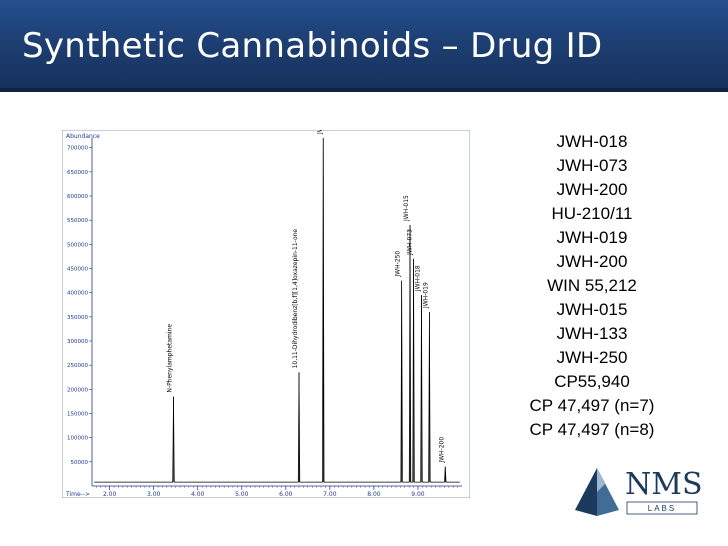  Describe the element at coordinates (77, 342) in the screenshot. I see `y-tick-label: 300000` at that location.